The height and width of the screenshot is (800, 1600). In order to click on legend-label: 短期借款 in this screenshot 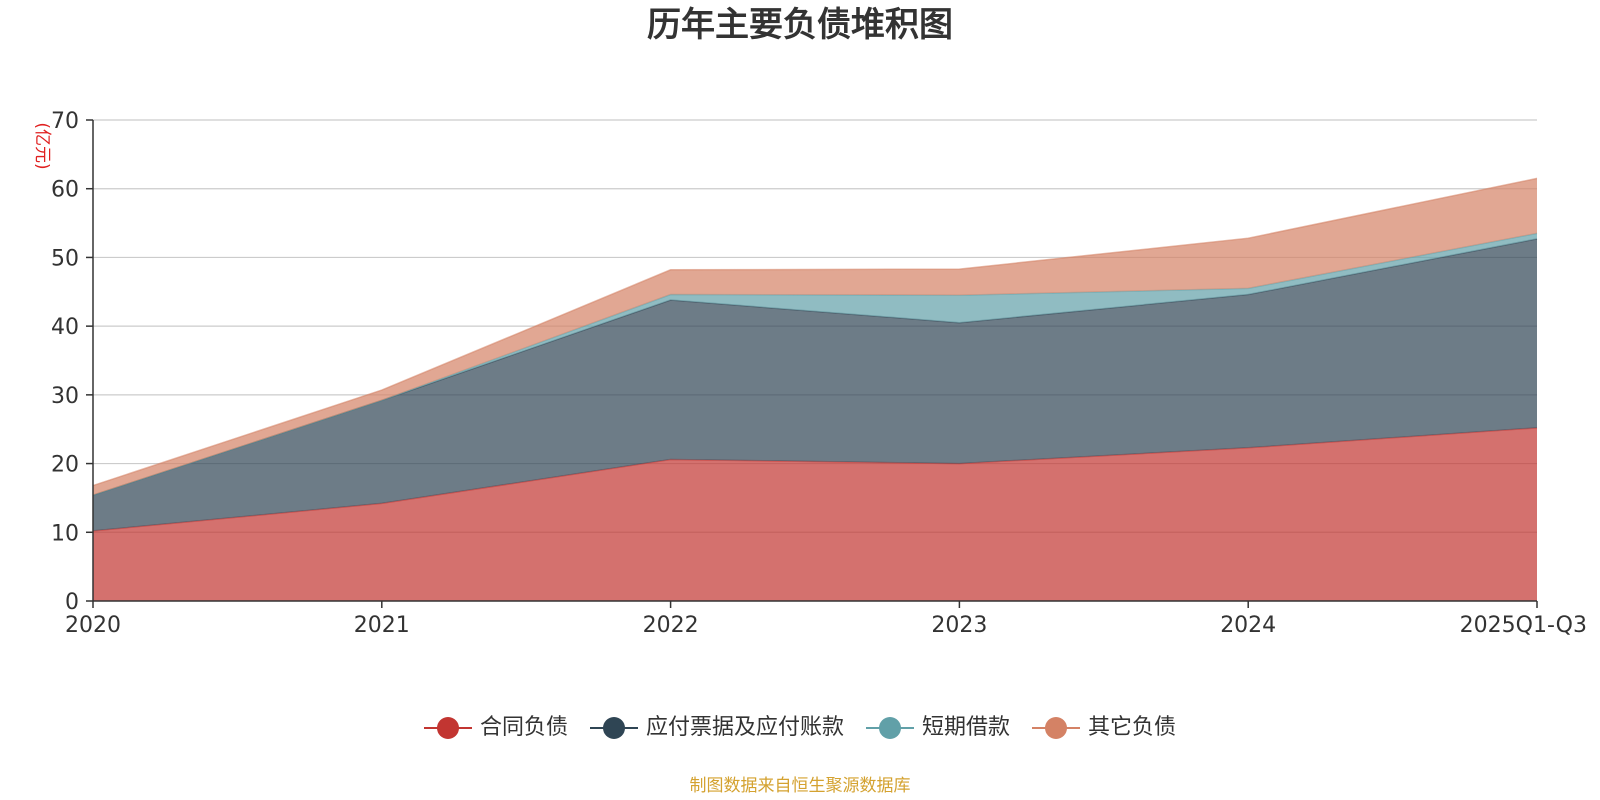, I will do `click(966, 727)`.